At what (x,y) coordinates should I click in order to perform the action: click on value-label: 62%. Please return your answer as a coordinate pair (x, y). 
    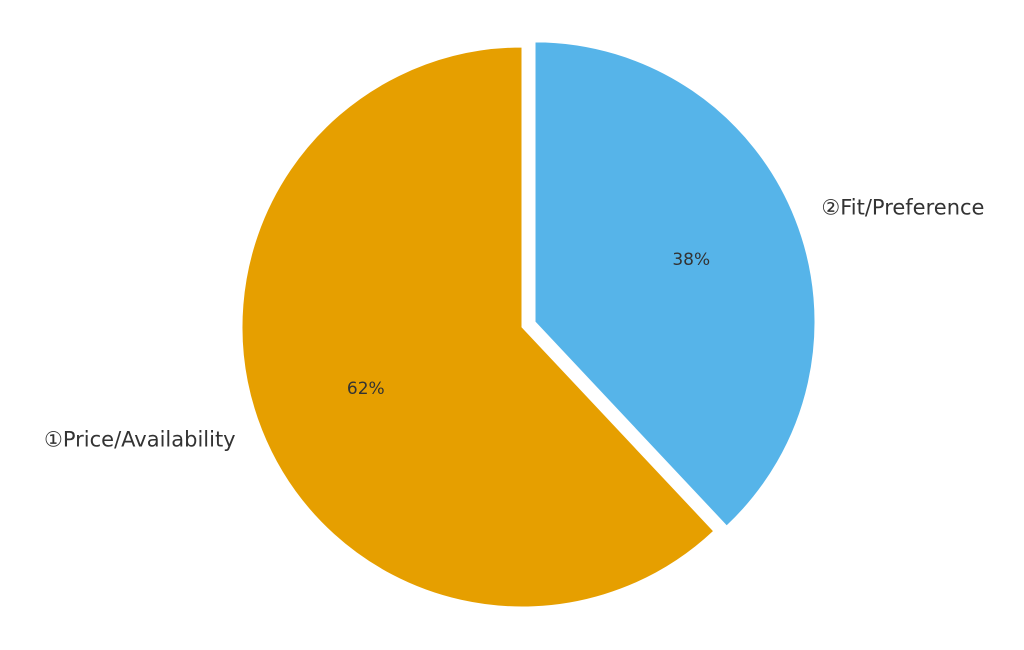
    Looking at the image, I should click on (366, 389).